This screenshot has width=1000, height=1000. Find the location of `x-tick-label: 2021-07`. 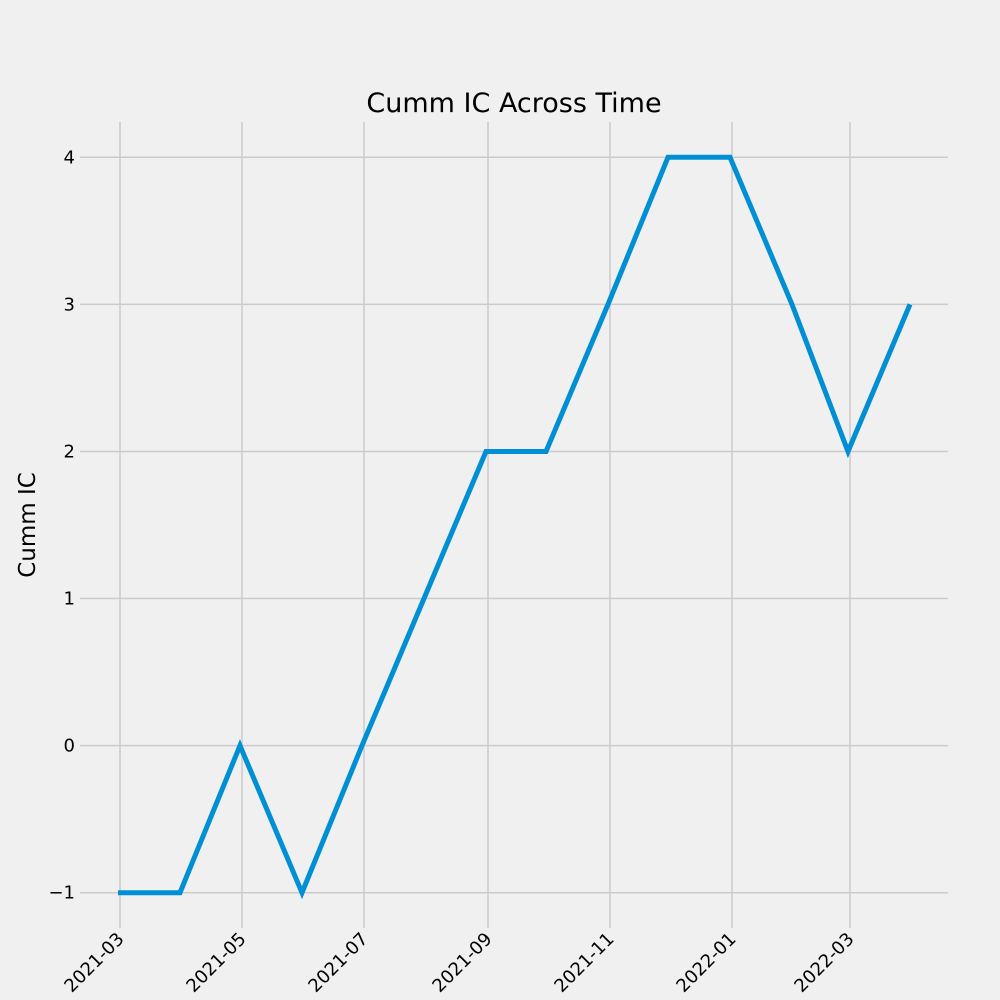

x-tick-label: 2021-07 is located at coordinates (338, 963).